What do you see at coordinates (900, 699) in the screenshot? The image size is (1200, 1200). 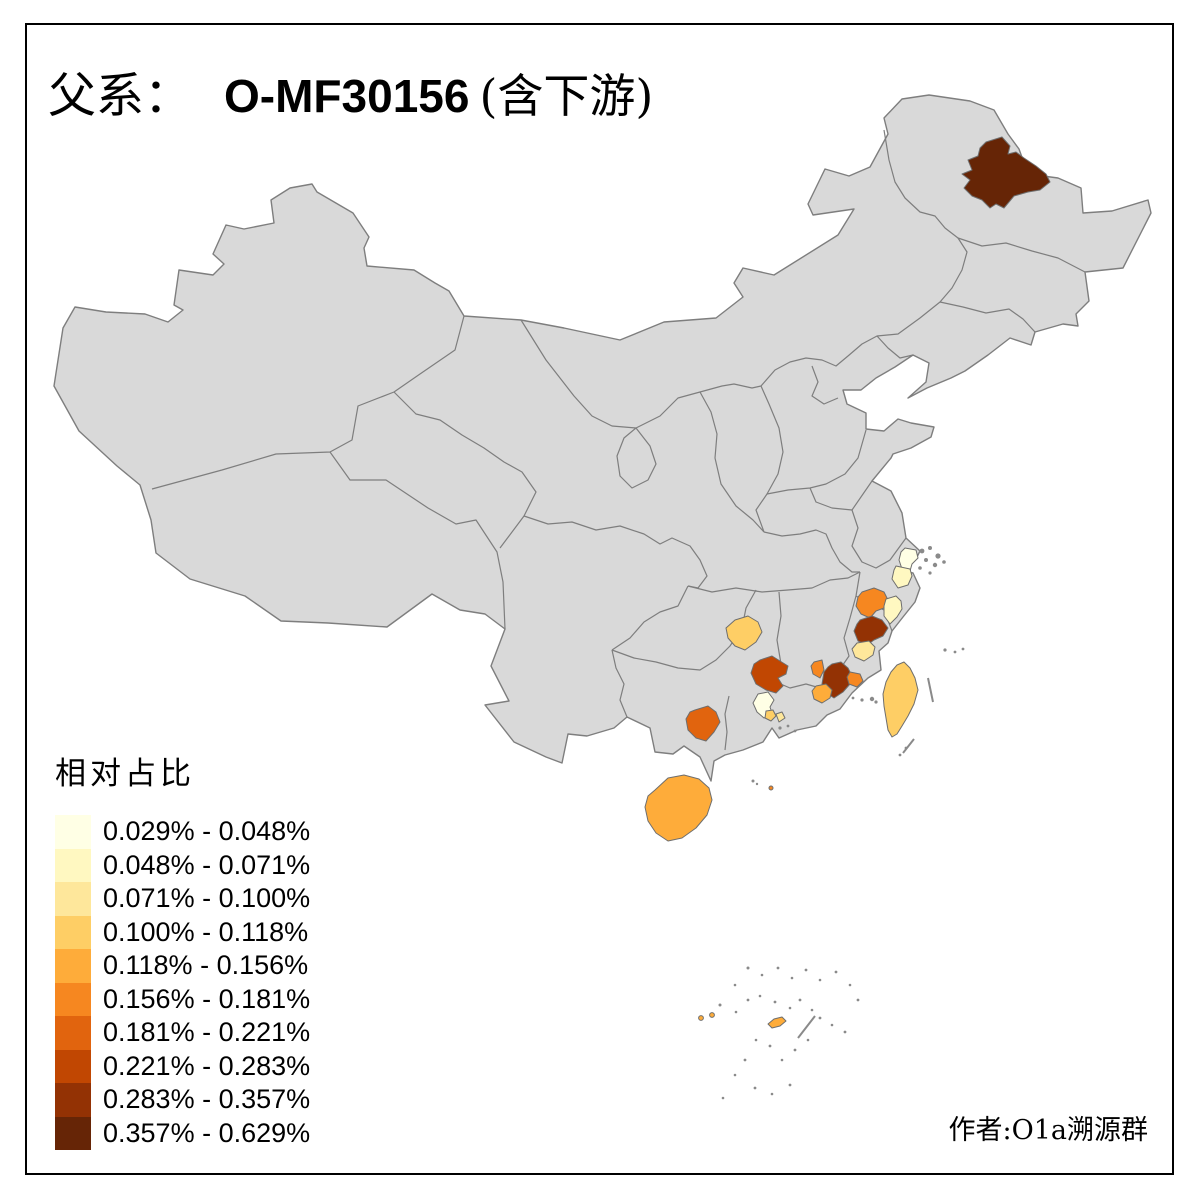 I see `region-taiwan` at bounding box center [900, 699].